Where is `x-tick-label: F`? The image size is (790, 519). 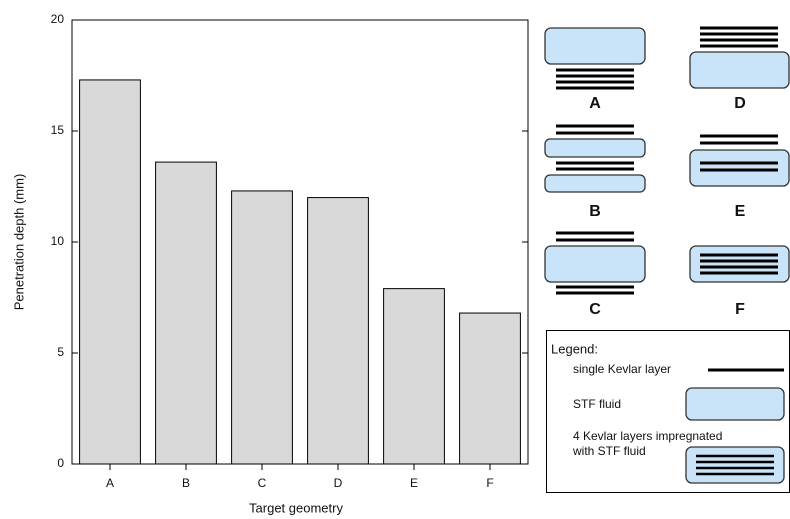
x-tick-label: F is located at coordinates (489, 483).